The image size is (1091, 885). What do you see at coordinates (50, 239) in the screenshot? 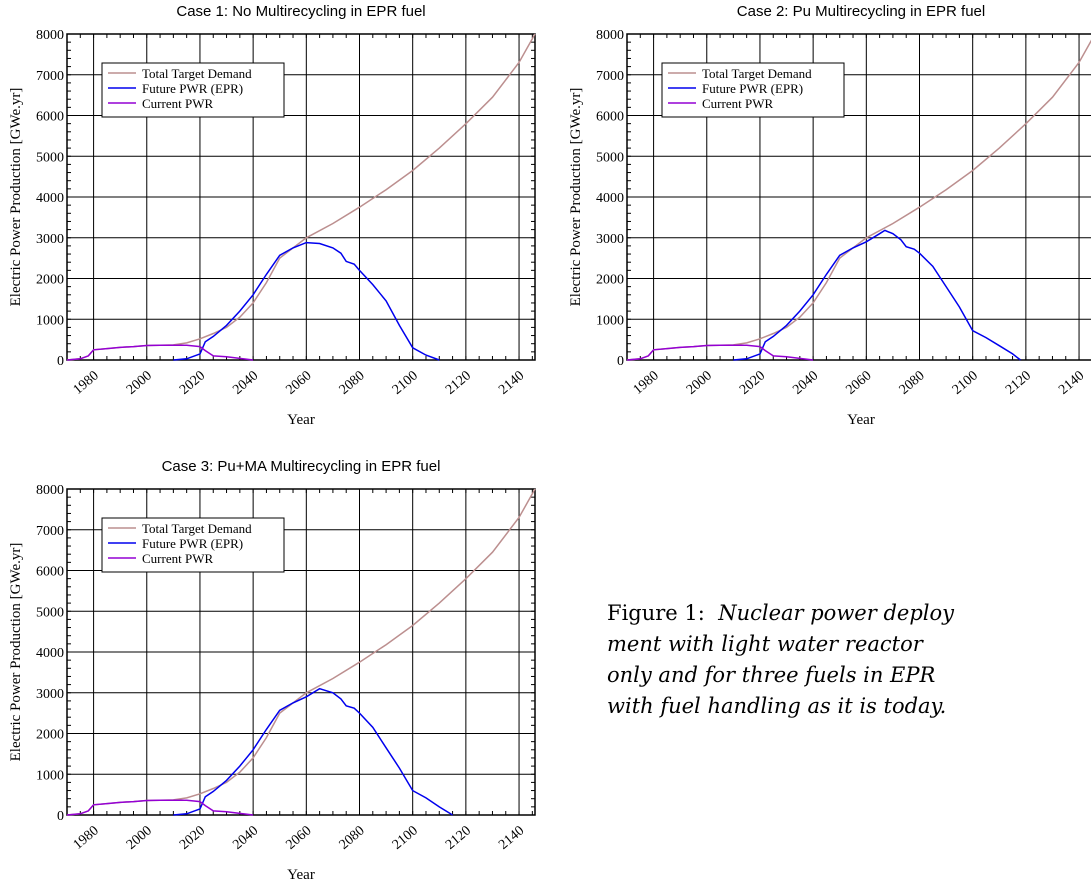
I see `case-1-y-tick-label: 3000` at bounding box center [50, 239].